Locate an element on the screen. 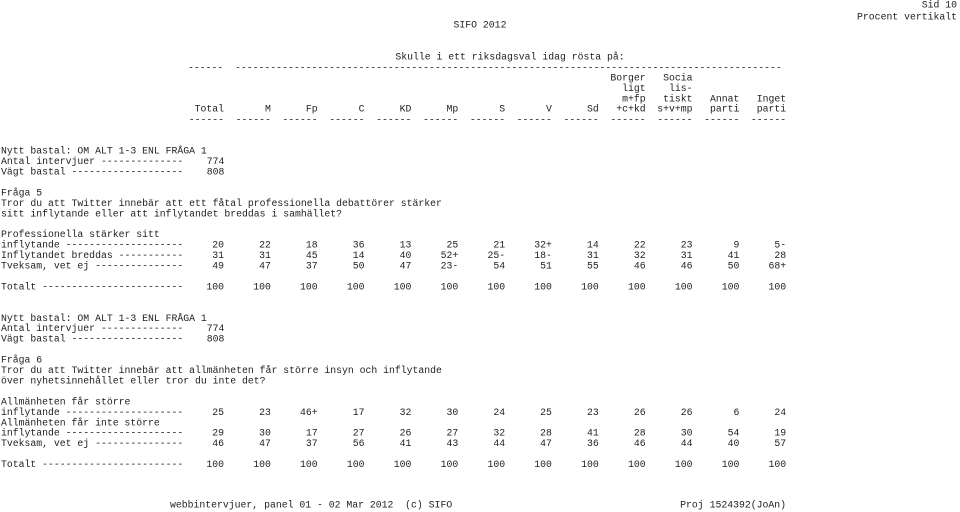 The width and height of the screenshot is (960, 512). cell: 54 is located at coordinates (734, 433).